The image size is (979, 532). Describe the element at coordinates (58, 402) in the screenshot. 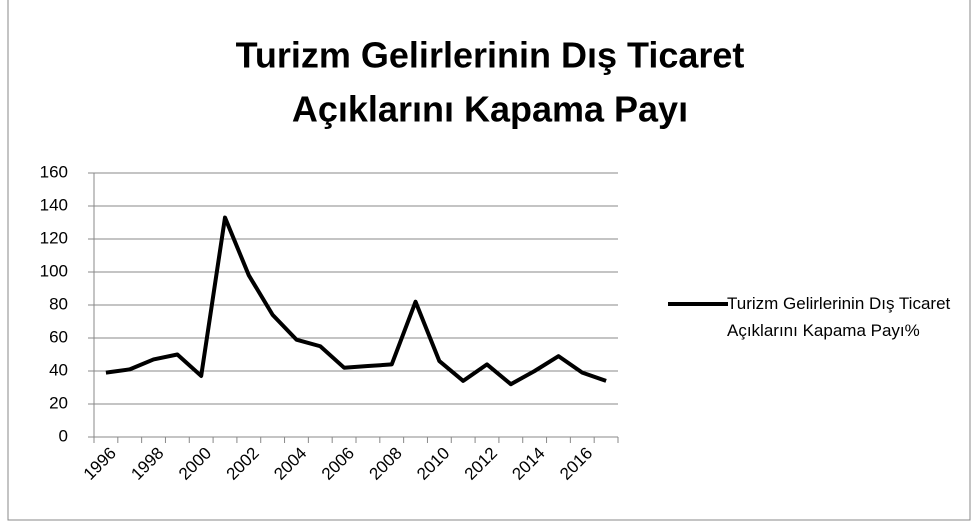

I see `y-tick-label: 20` at that location.